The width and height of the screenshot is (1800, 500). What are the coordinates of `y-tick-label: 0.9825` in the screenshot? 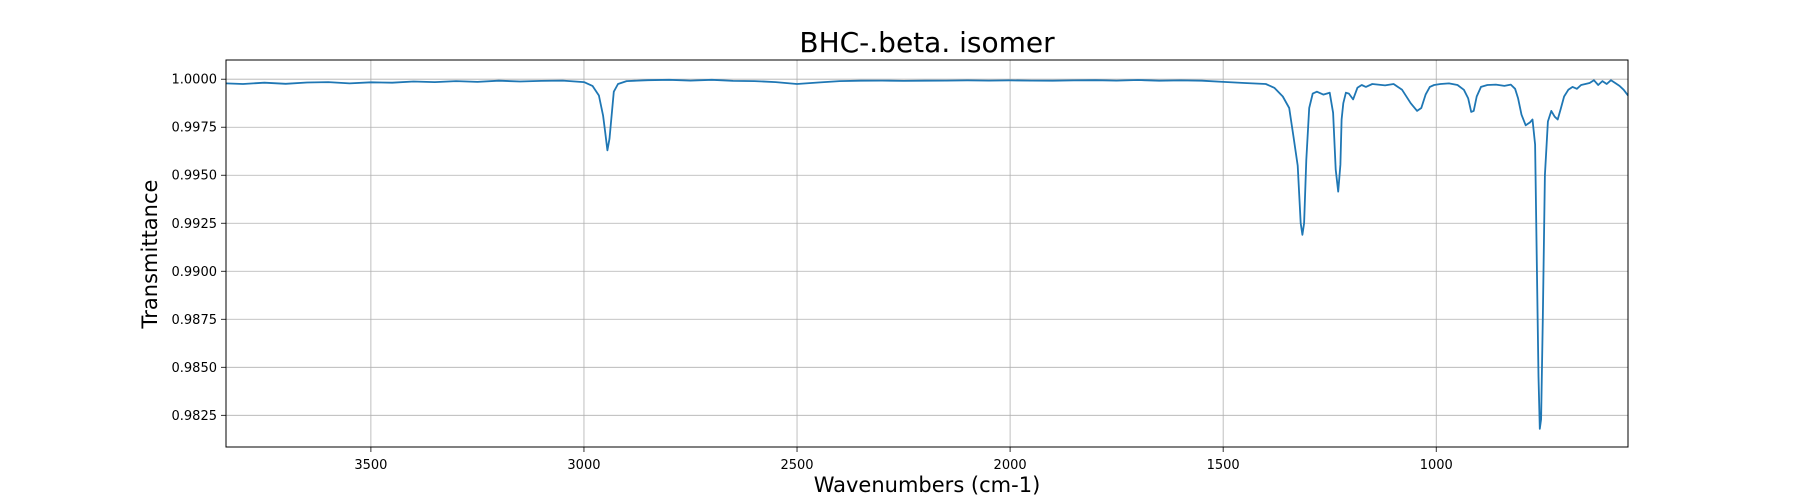 It's located at (195, 416).